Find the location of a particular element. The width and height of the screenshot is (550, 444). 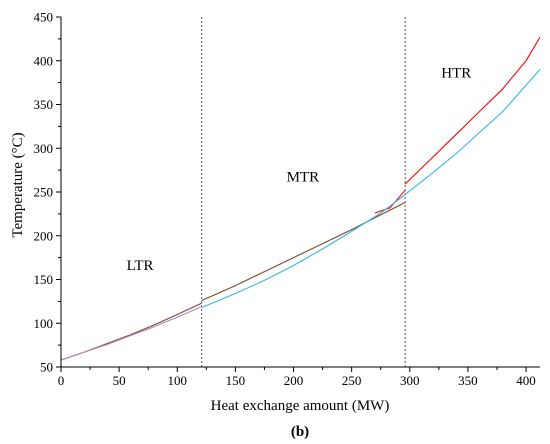

x-ticks: 0 50 100 150 200 250 300 350 400 is located at coordinates (297, 377).